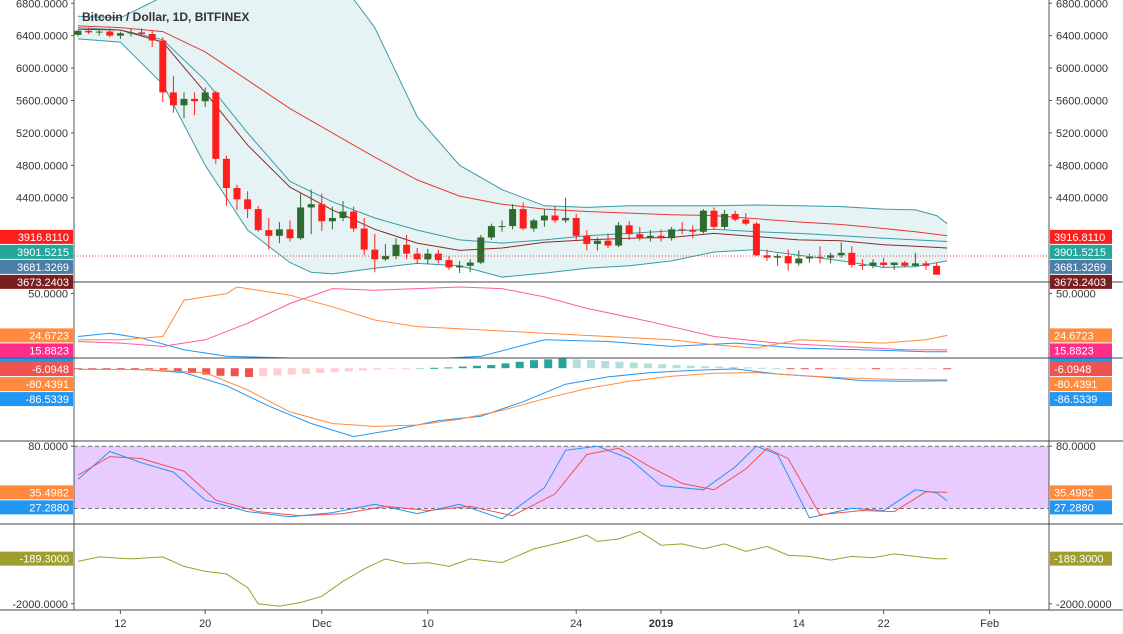  What do you see at coordinates (1082, 134) in the screenshot?
I see `y-tick-label-right: 5200.0000` at bounding box center [1082, 134].